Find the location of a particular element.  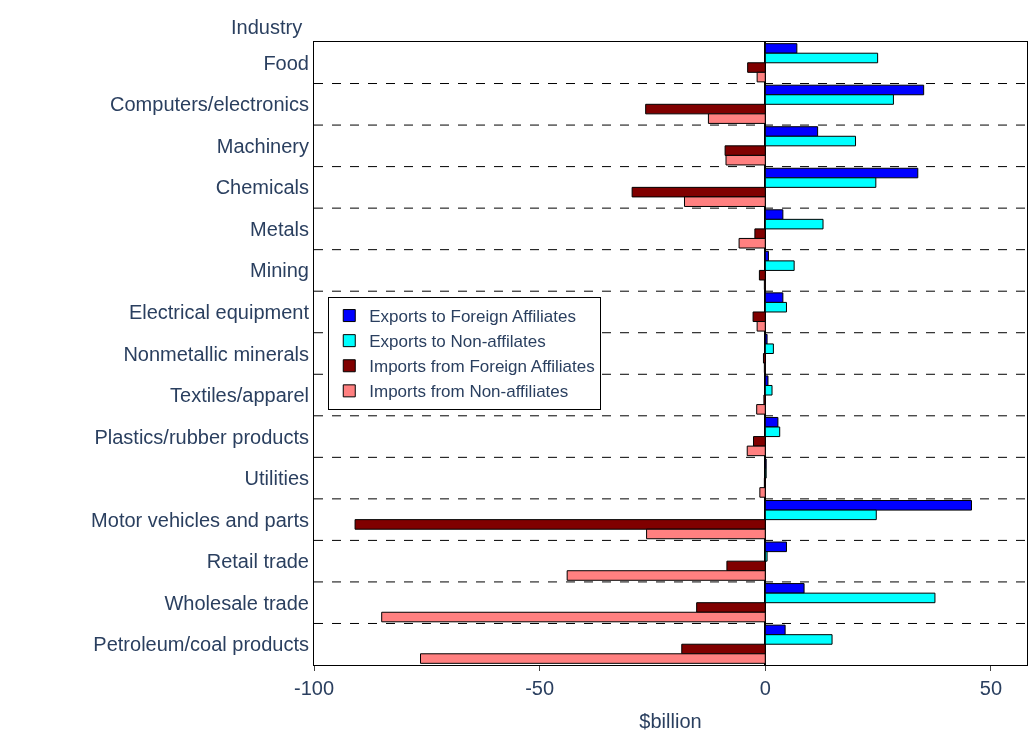

legend-label: Exports to Non-affilates is located at coordinates (457, 342).